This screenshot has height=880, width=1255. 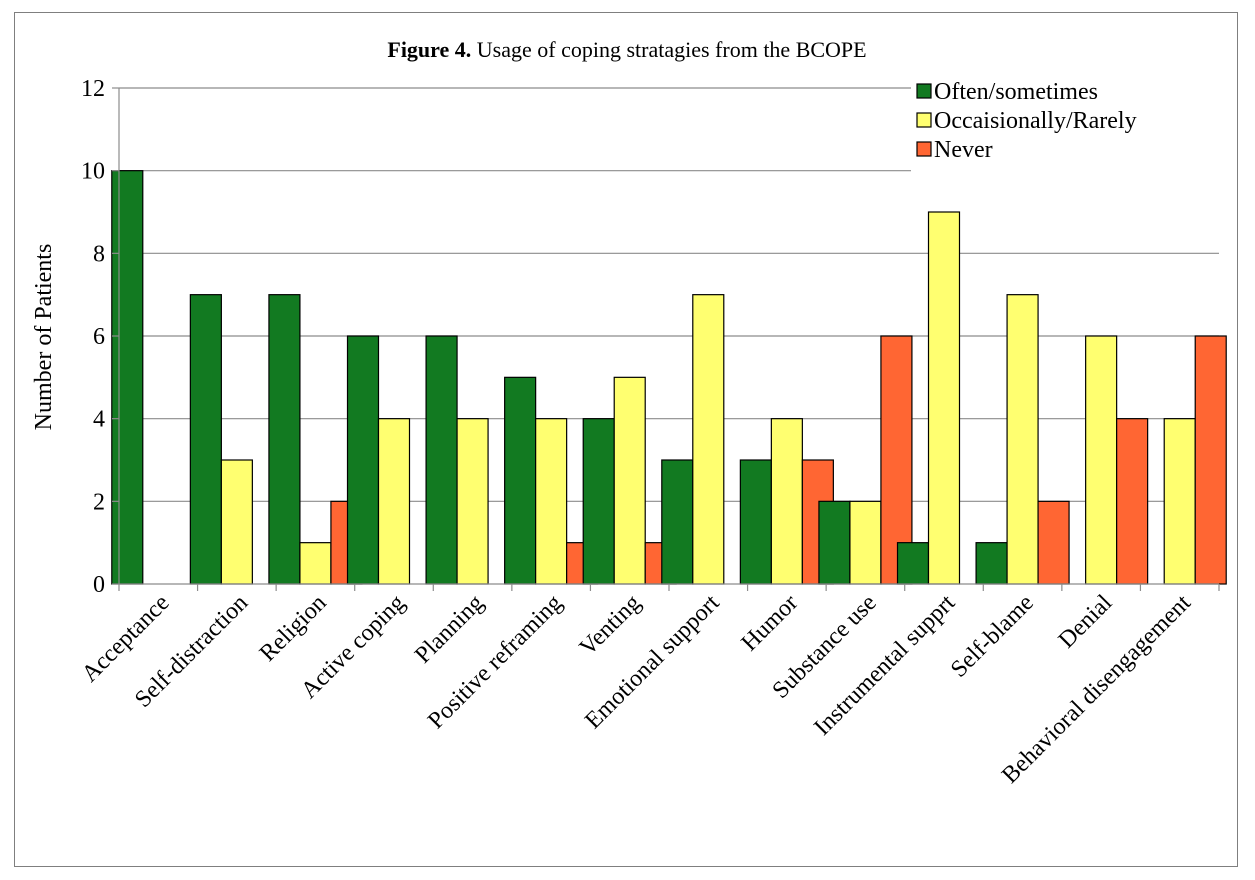 What do you see at coordinates (652, 662) in the screenshot?
I see `x-tick-label: Emotional support` at bounding box center [652, 662].